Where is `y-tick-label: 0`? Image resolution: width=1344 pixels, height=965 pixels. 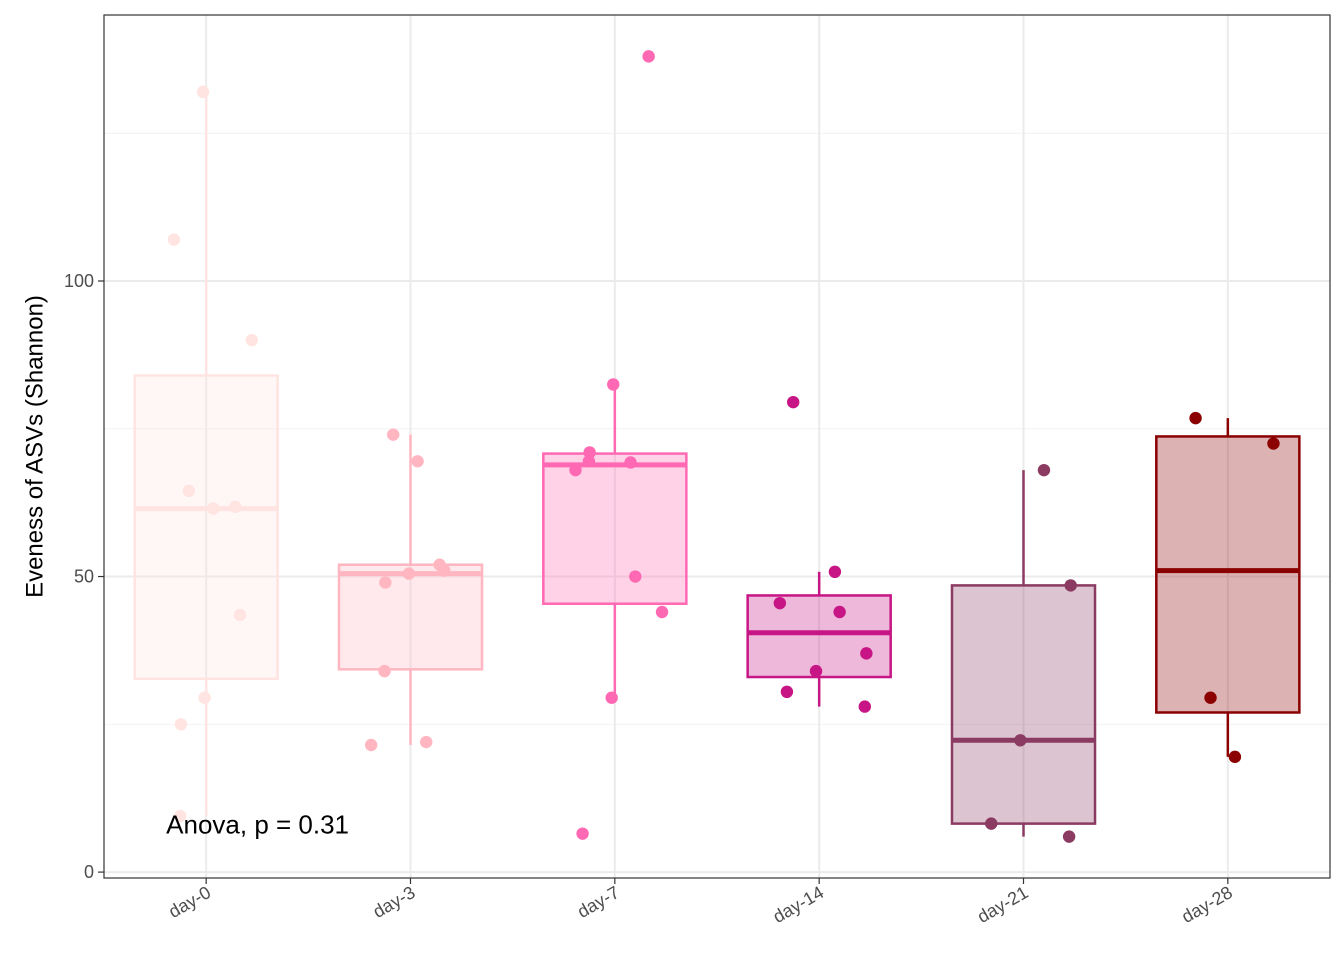 y-tick-label: 0 is located at coordinates (89, 872).